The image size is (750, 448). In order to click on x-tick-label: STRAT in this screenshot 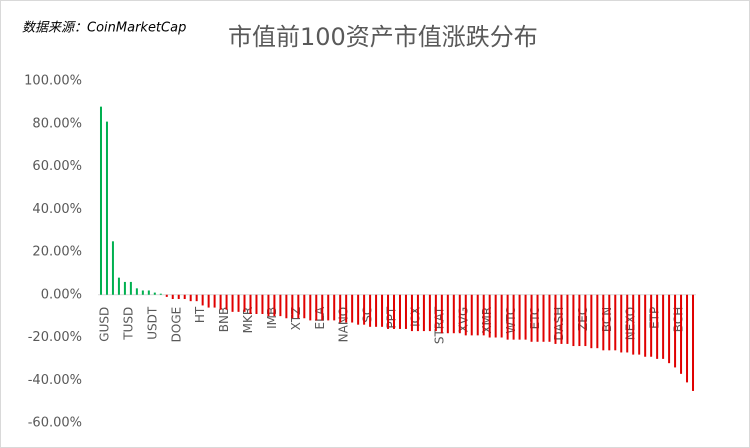, I will do `click(439, 325)`.